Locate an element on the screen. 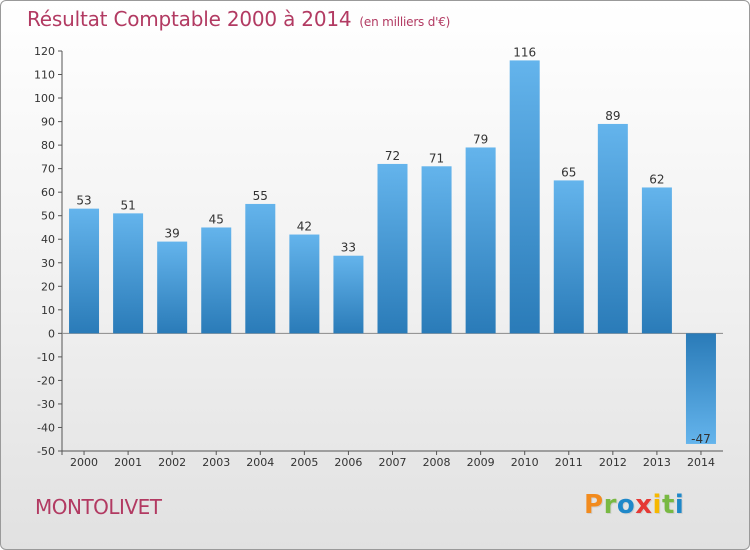  data-label: 51 is located at coordinates (127, 205).